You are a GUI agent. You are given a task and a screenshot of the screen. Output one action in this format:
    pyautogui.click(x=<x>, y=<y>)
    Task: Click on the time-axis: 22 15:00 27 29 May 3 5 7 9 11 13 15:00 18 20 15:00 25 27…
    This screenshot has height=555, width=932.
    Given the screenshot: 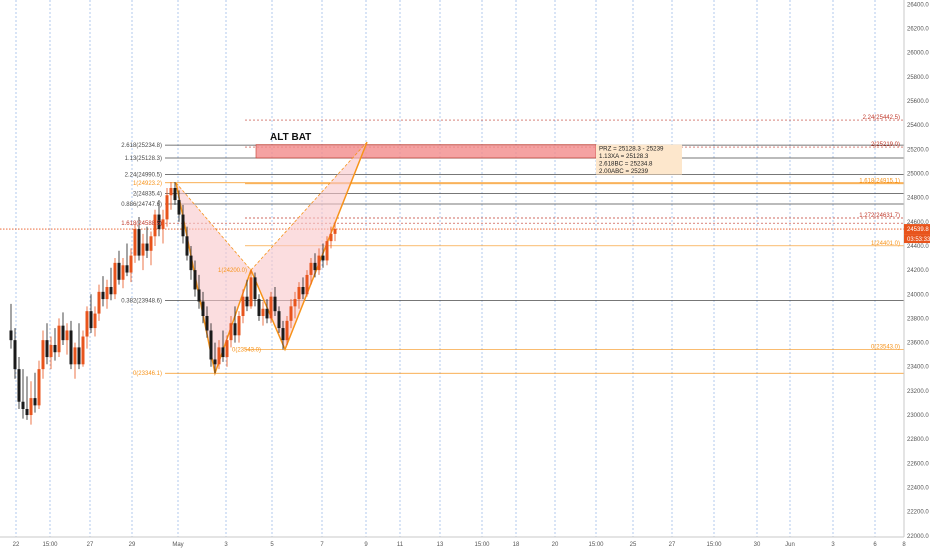 What is the action you would take?
    pyautogui.click(x=460, y=545)
    